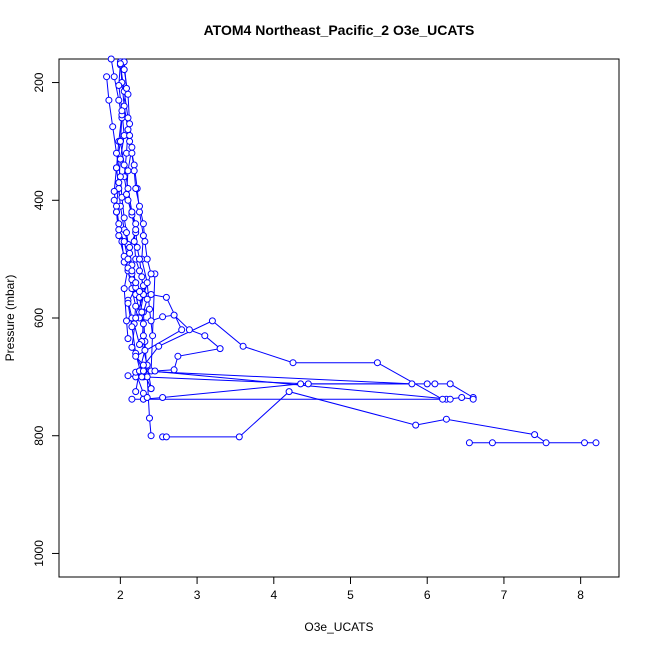 This screenshot has width=650, height=650. What do you see at coordinates (10, 318) in the screenshot?
I see `y-axis-label: Pressure (mbar)` at bounding box center [10, 318].